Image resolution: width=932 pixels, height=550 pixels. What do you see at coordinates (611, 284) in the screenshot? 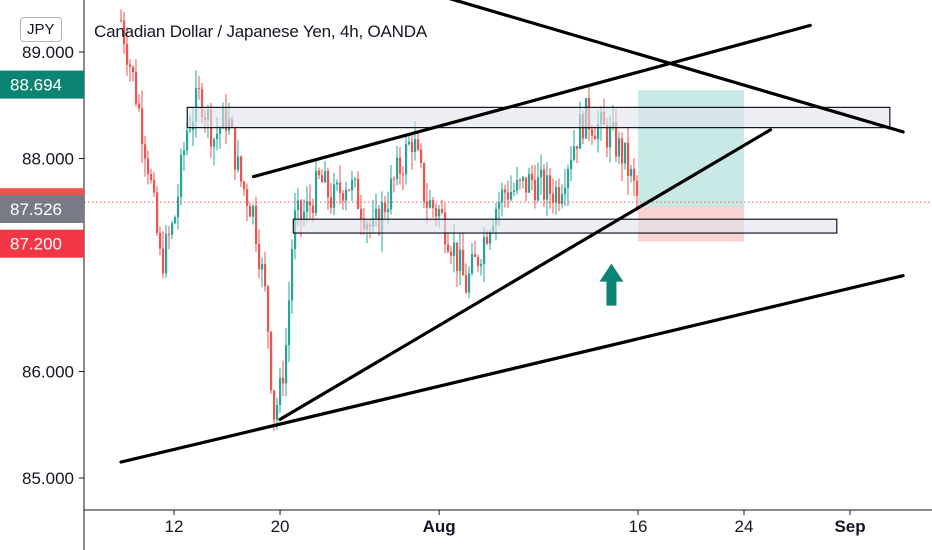
I see `up-arrow-icon` at bounding box center [611, 284].